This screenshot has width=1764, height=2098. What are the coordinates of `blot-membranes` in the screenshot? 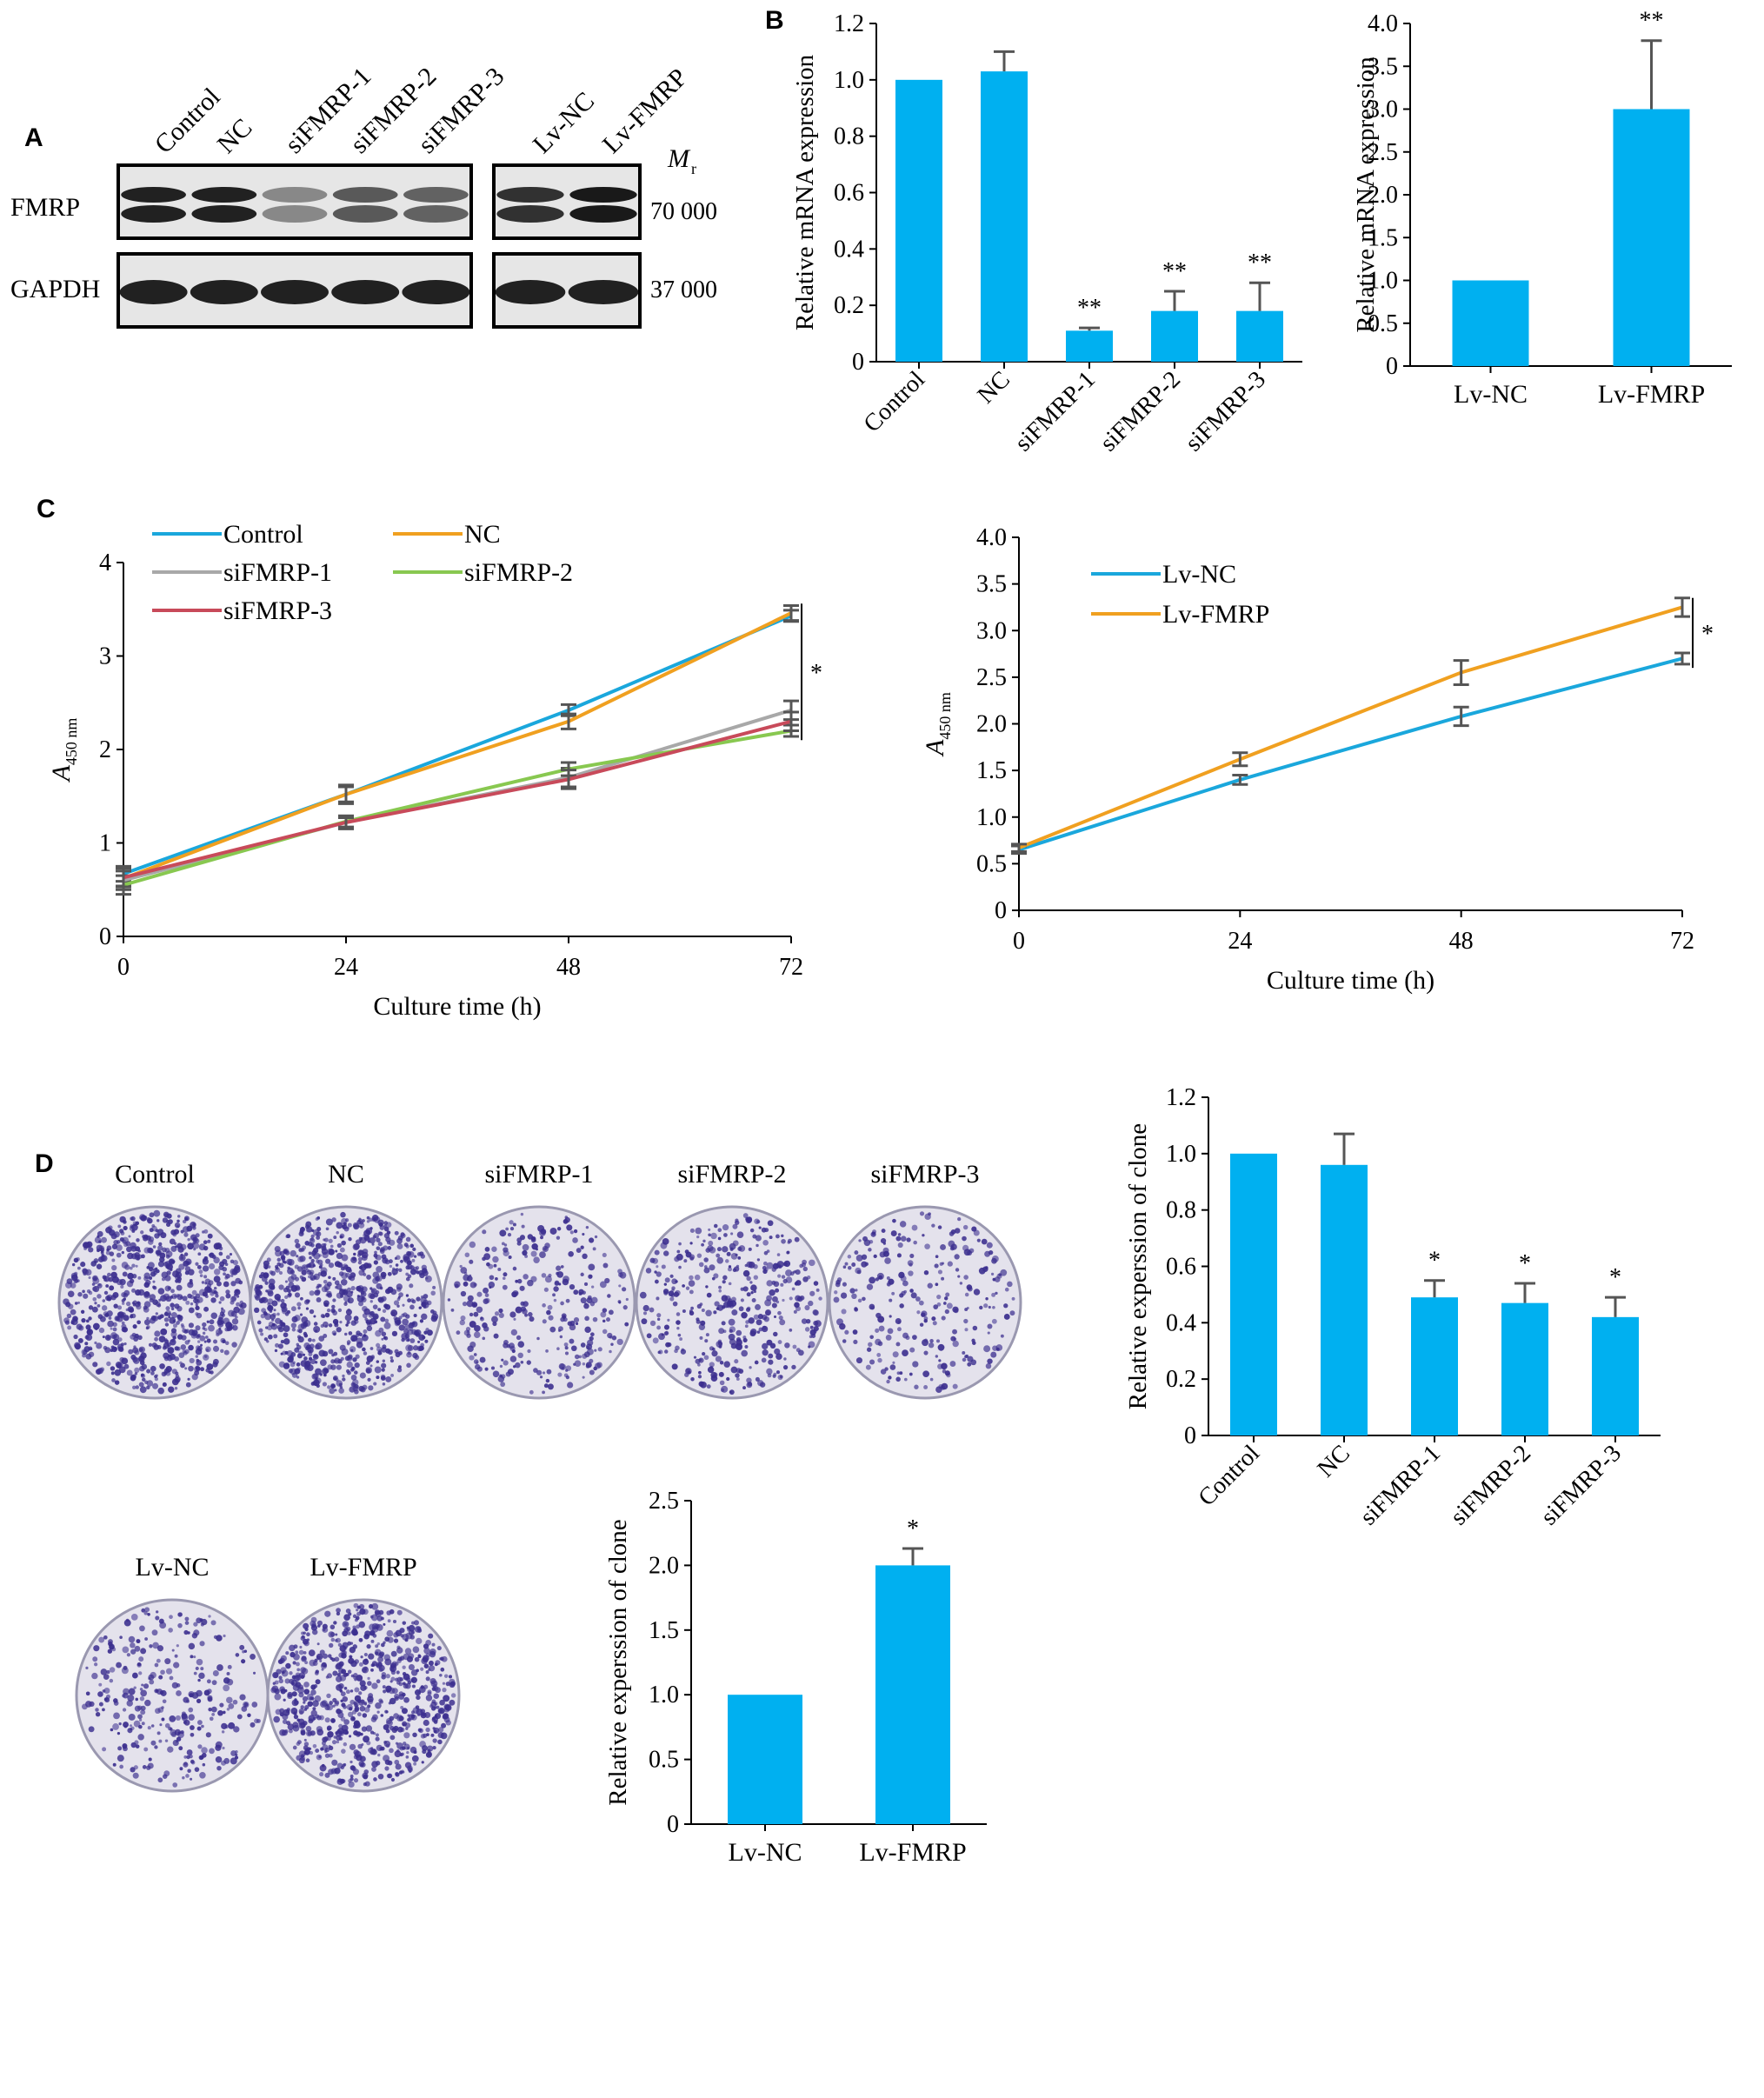 It's located at (379, 246).